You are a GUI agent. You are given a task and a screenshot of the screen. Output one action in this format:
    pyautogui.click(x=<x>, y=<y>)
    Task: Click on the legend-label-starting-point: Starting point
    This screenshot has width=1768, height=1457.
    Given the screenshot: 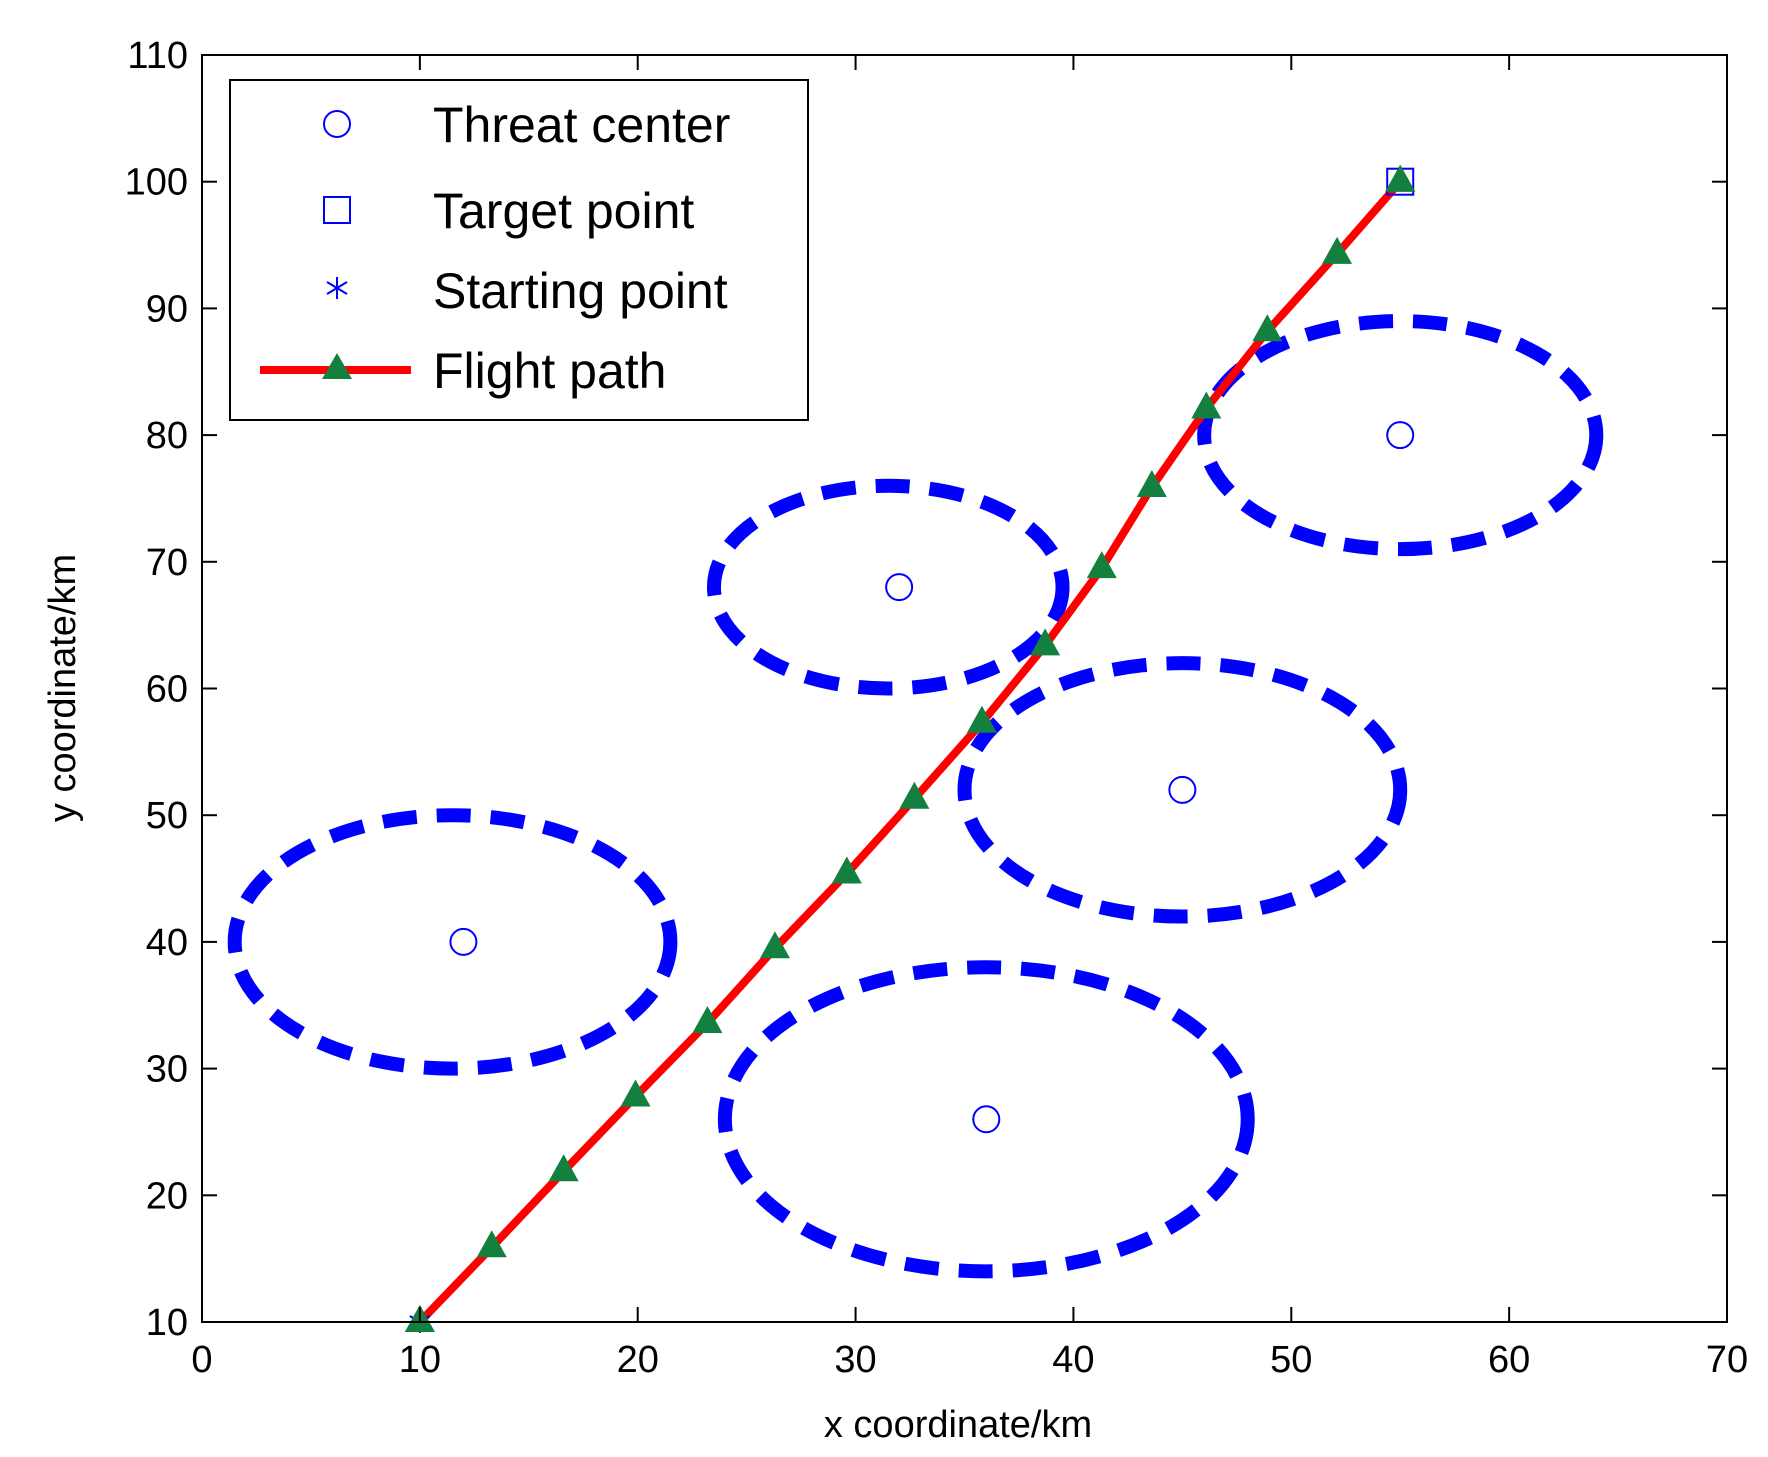 What is the action you would take?
    pyautogui.click(x=580, y=291)
    